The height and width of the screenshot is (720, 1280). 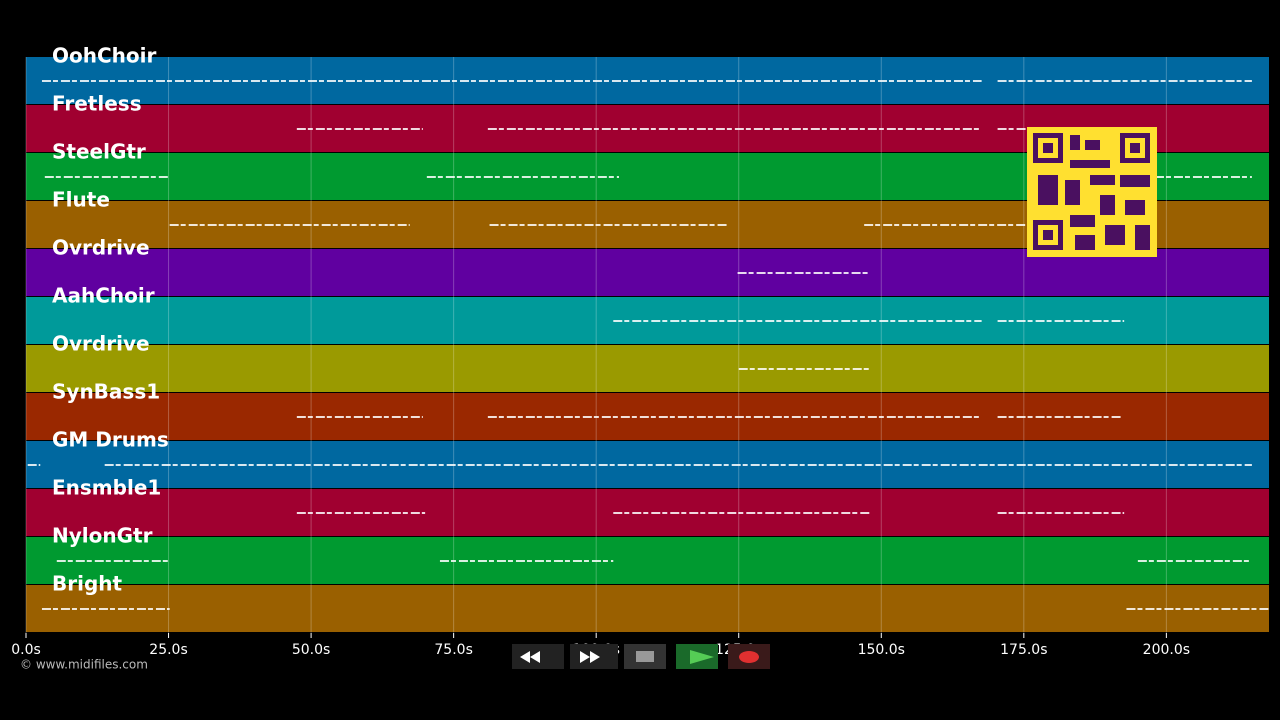 What do you see at coordinates (590, 657) in the screenshot?
I see `forward-icon` at bounding box center [590, 657].